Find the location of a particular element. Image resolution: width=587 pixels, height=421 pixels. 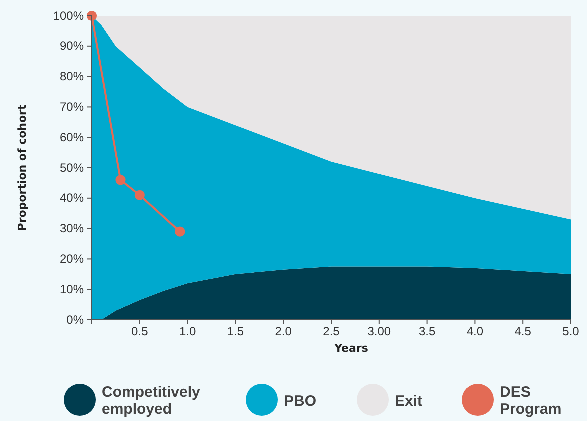

y-tick-label: 20% is located at coordinates (72, 259).